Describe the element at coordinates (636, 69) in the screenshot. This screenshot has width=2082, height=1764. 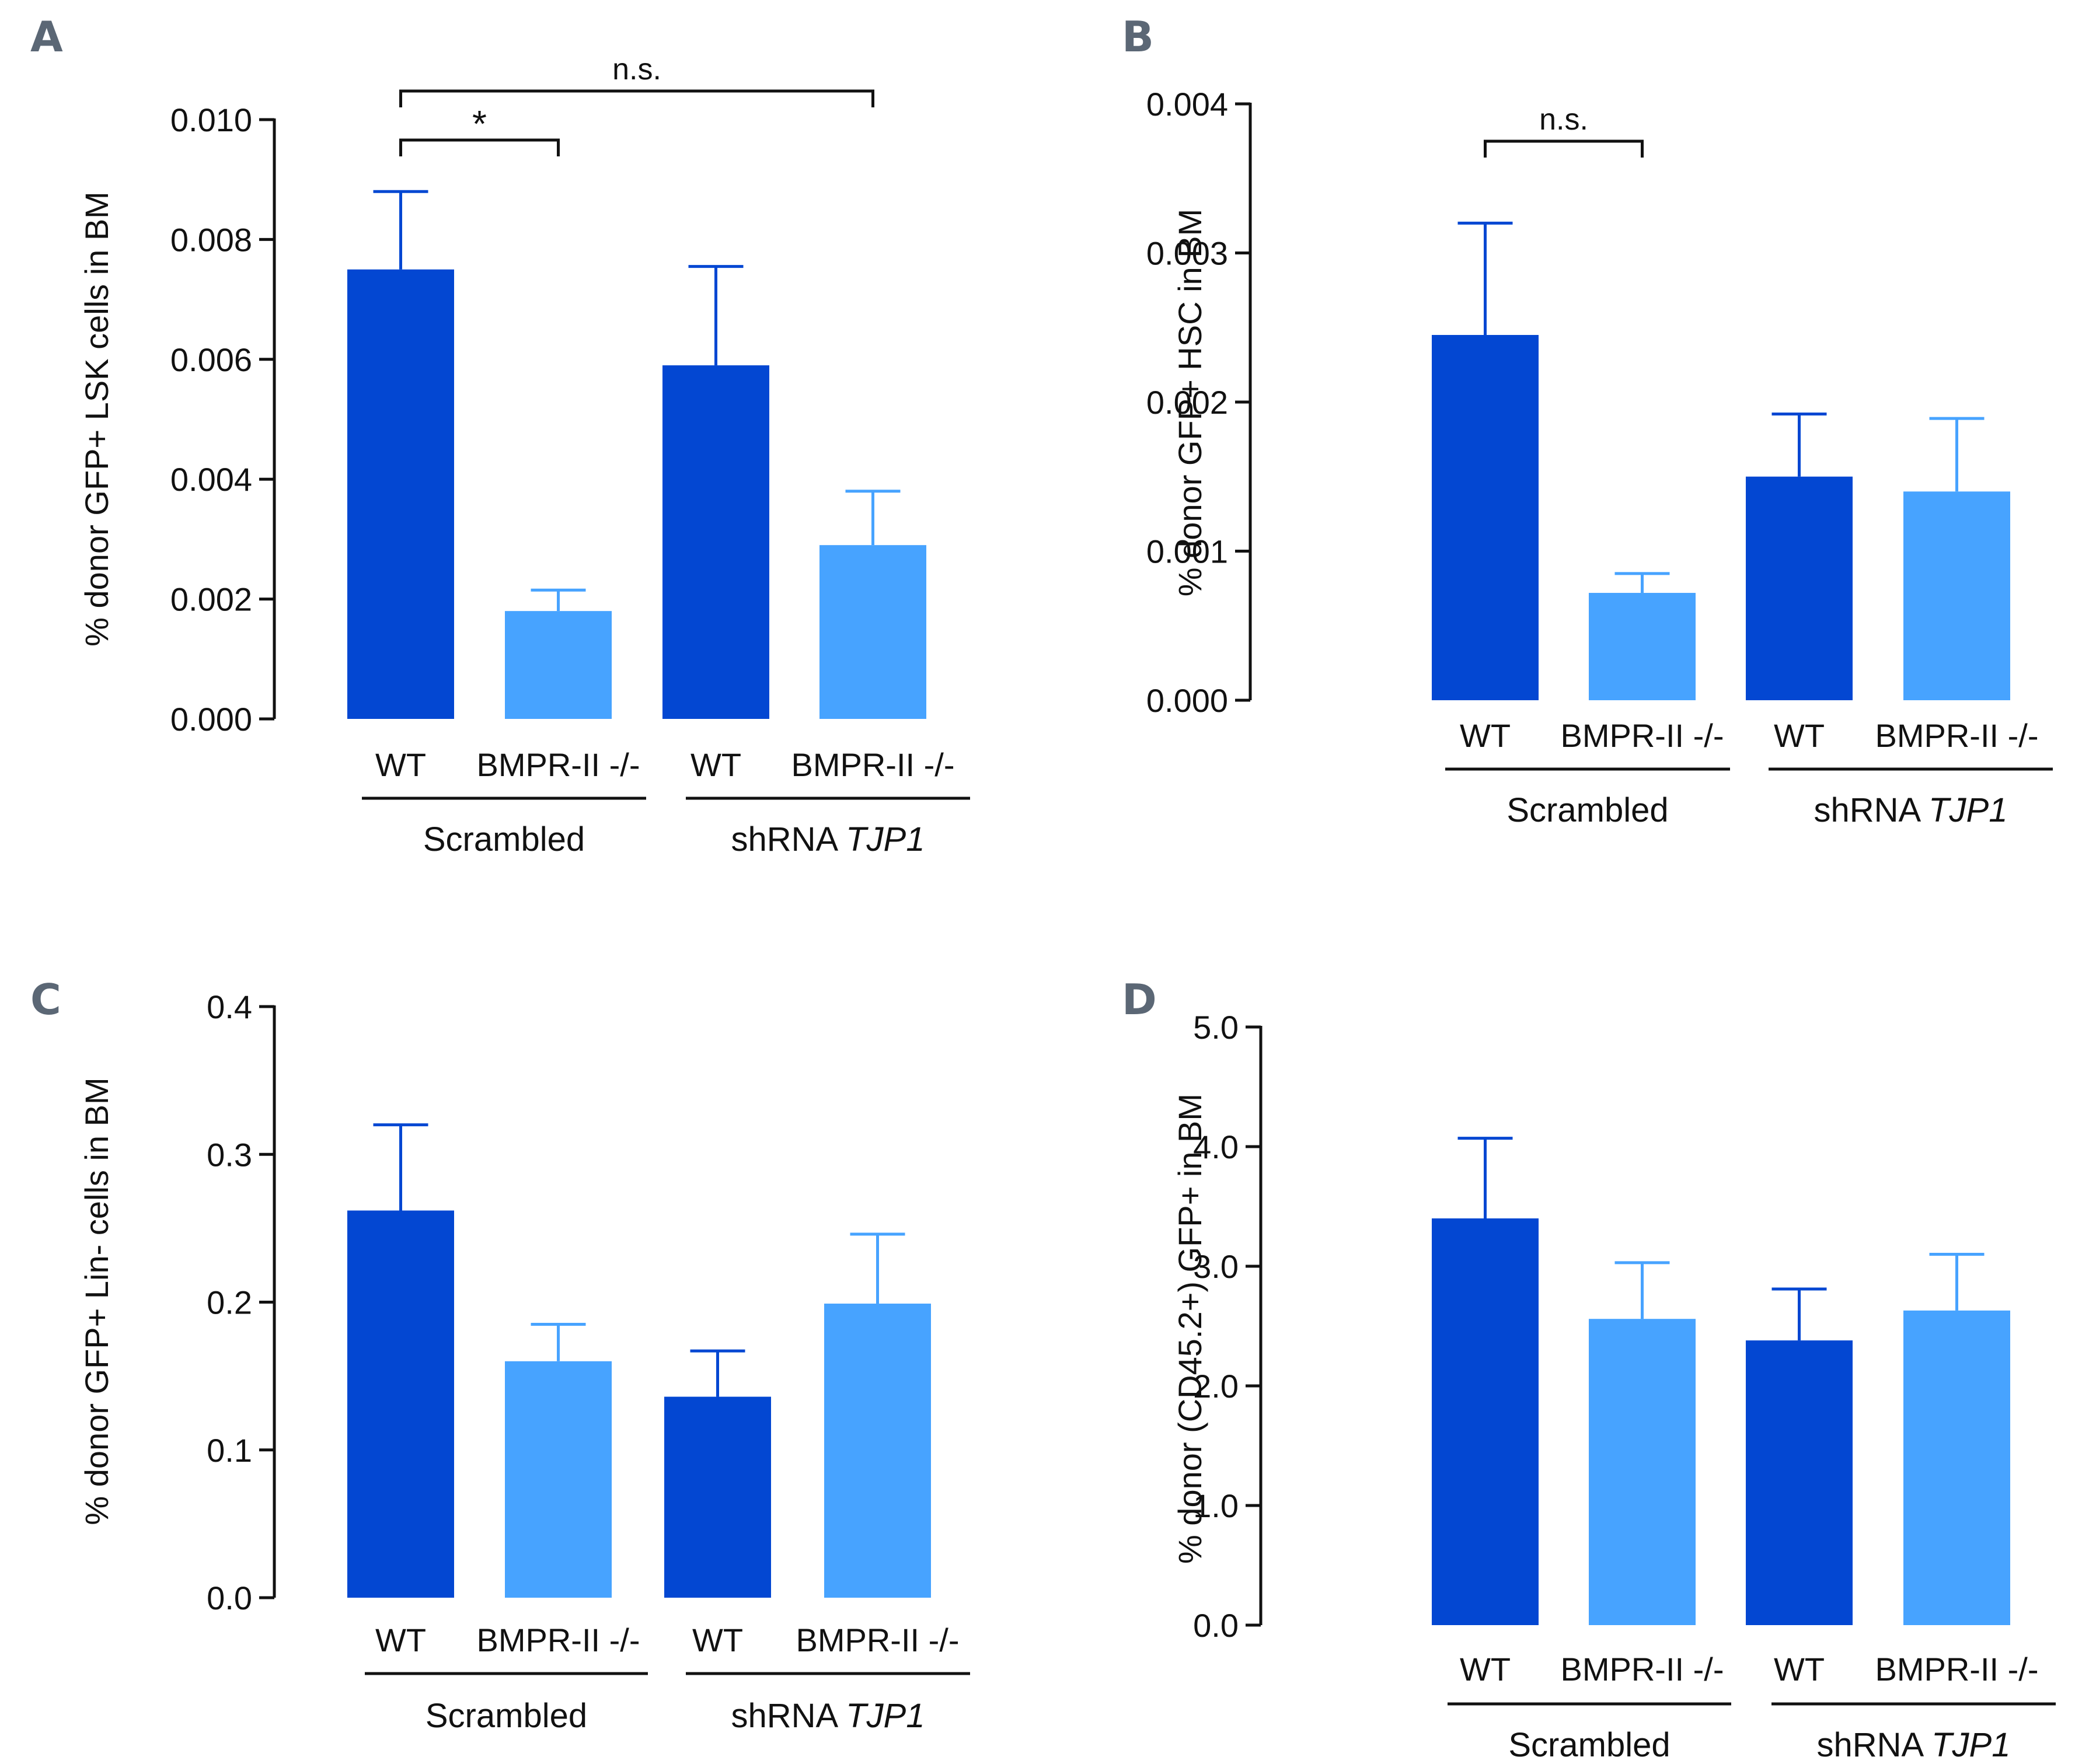
I see `significance-label-a-2: n.s.` at that location.